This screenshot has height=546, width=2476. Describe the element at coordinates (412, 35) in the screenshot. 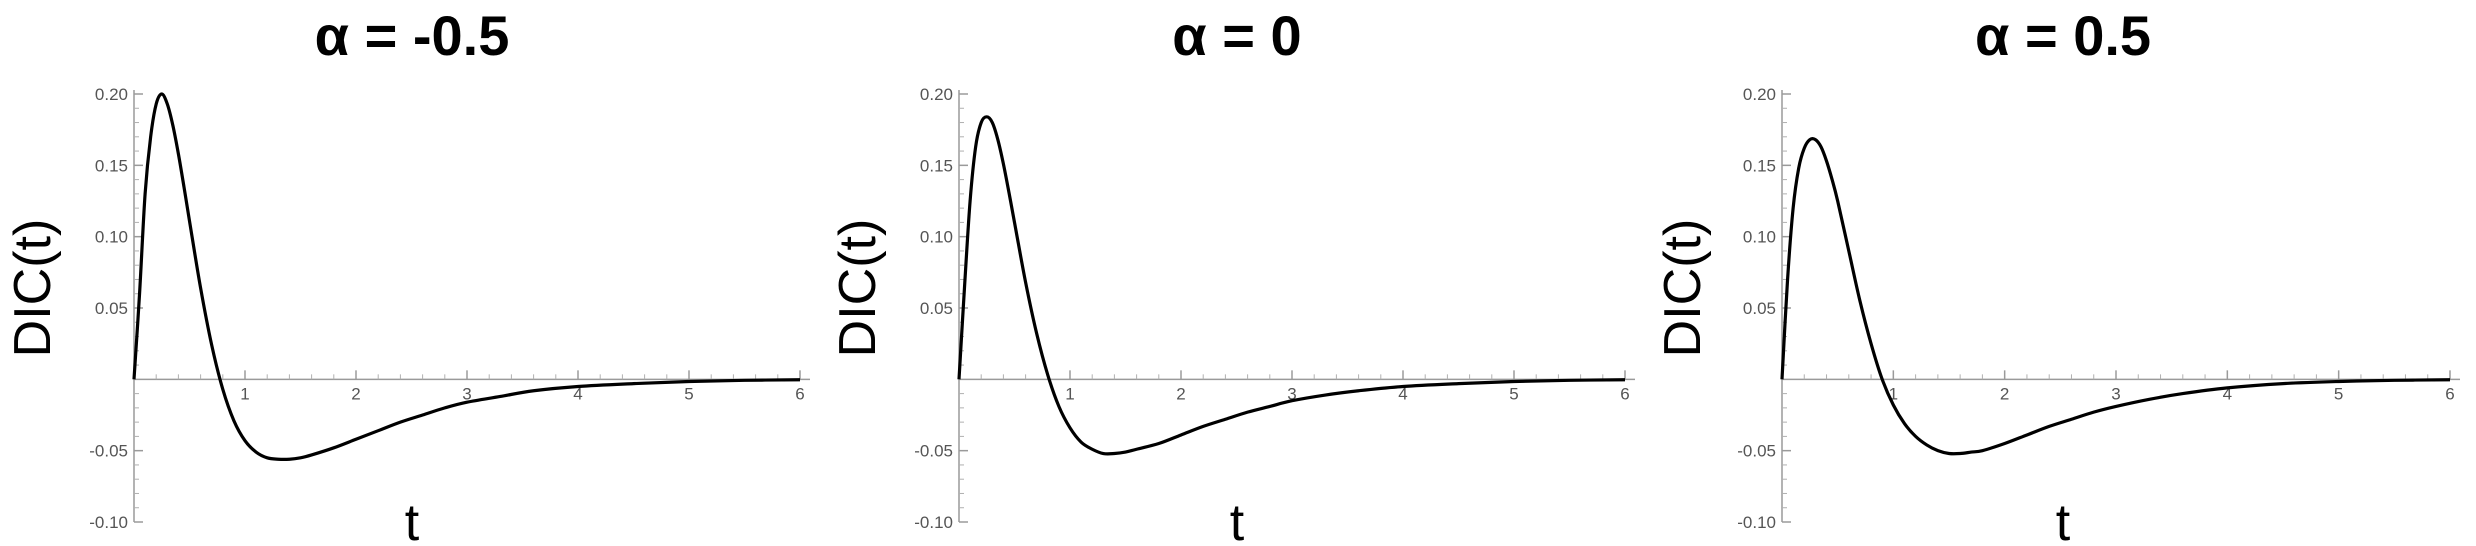

I see `chart-title: α = -0.5` at that location.